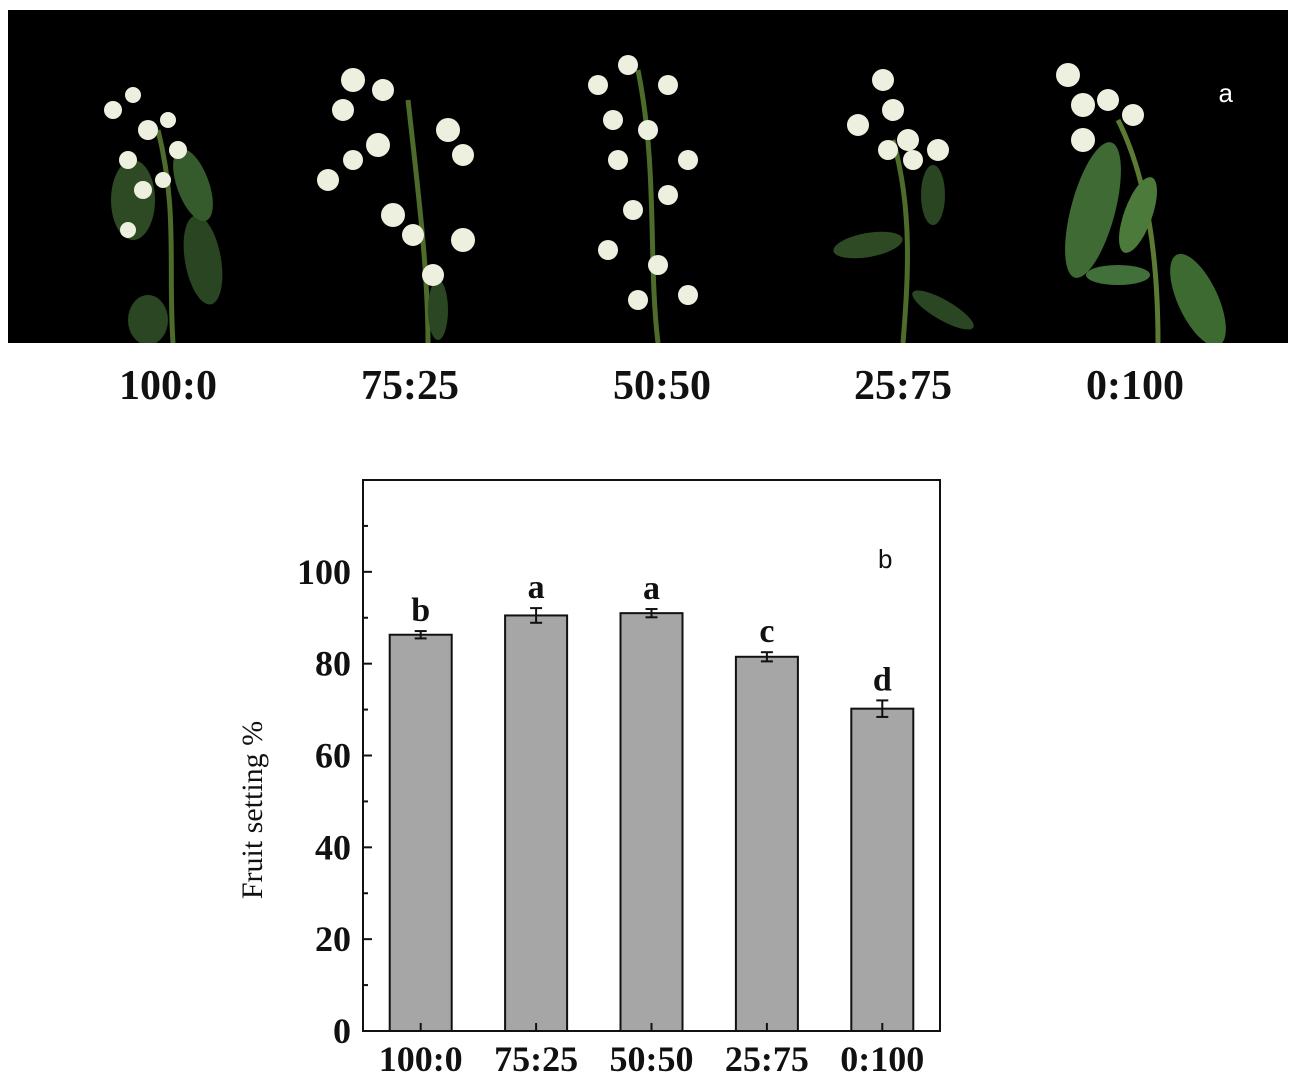  I want to click on significance-label: d, so click(882, 679).